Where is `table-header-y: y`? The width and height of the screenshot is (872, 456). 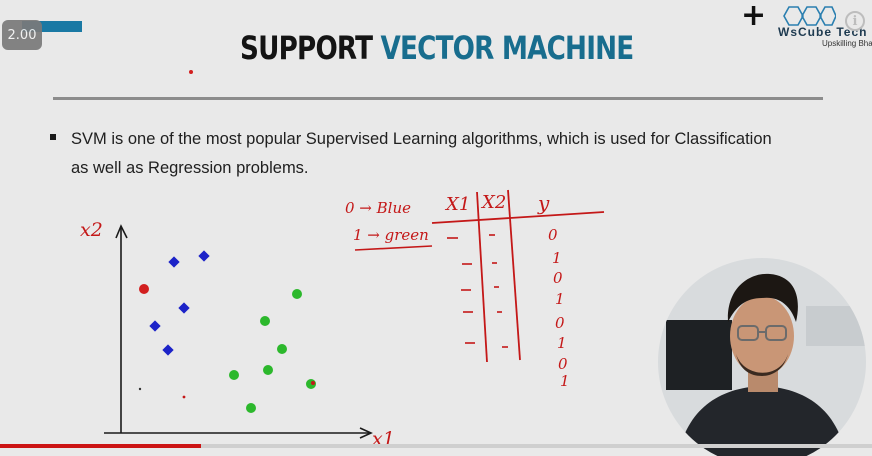 table-header-y: y is located at coordinates (543, 203).